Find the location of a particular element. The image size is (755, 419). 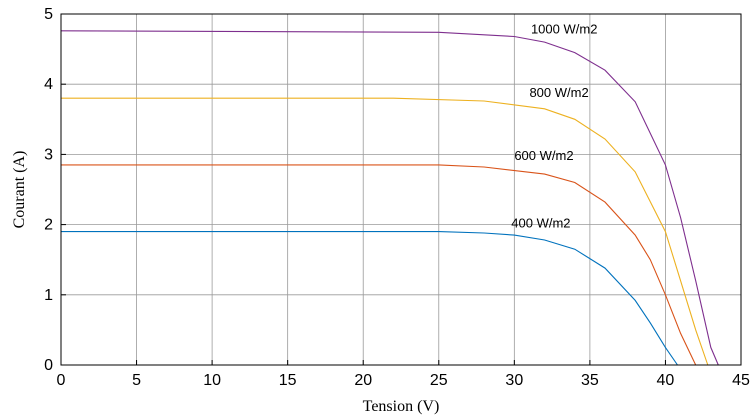

curve-label: 400 W/m2 is located at coordinates (540, 222).